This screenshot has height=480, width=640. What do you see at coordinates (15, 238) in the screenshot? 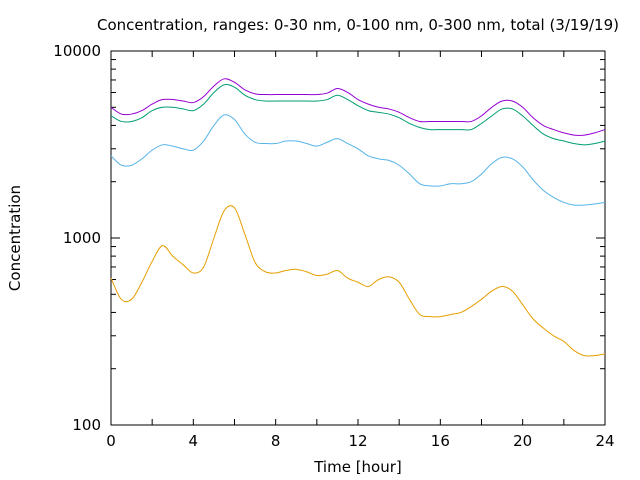
I see `y-axis-label: Concentration` at bounding box center [15, 238].